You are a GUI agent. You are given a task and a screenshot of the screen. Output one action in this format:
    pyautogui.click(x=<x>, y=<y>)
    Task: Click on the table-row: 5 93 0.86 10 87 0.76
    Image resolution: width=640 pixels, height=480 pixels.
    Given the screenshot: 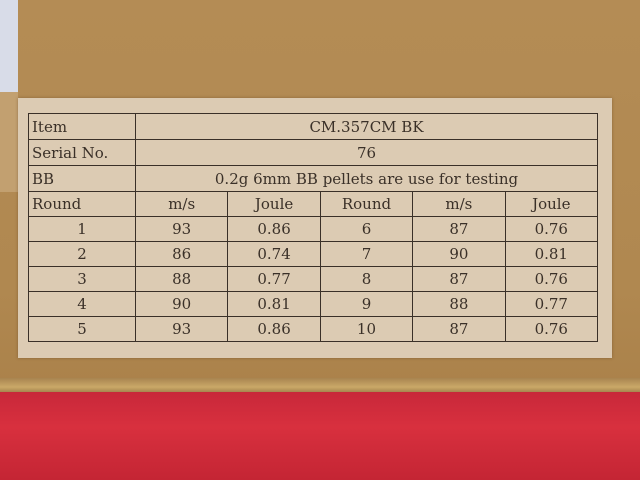 What is the action you would take?
    pyautogui.click(x=313, y=329)
    